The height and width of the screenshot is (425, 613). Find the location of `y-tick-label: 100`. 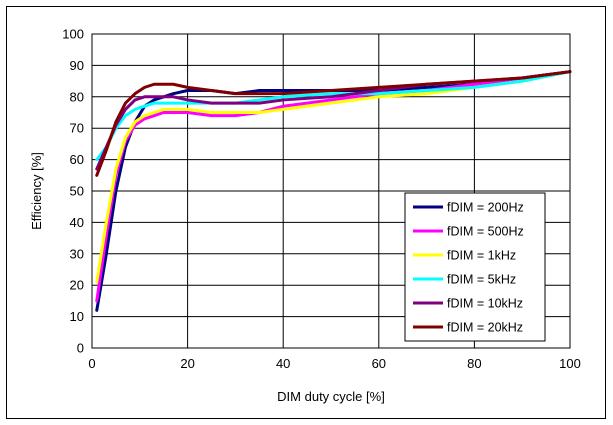

y-tick-label: 100 is located at coordinates (73, 34).